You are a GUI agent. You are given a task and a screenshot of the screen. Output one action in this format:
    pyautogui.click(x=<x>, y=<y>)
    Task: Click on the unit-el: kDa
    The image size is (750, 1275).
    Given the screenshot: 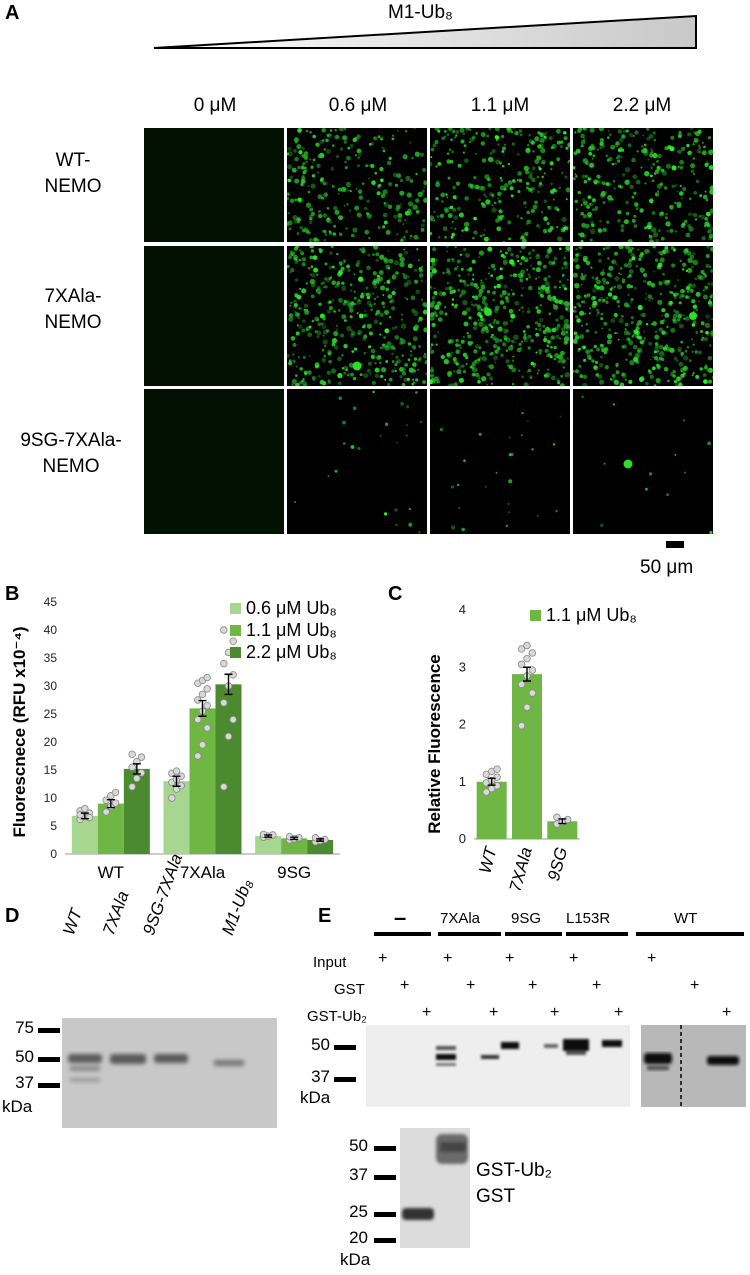 What is the action you would take?
    pyautogui.click(x=355, y=1259)
    